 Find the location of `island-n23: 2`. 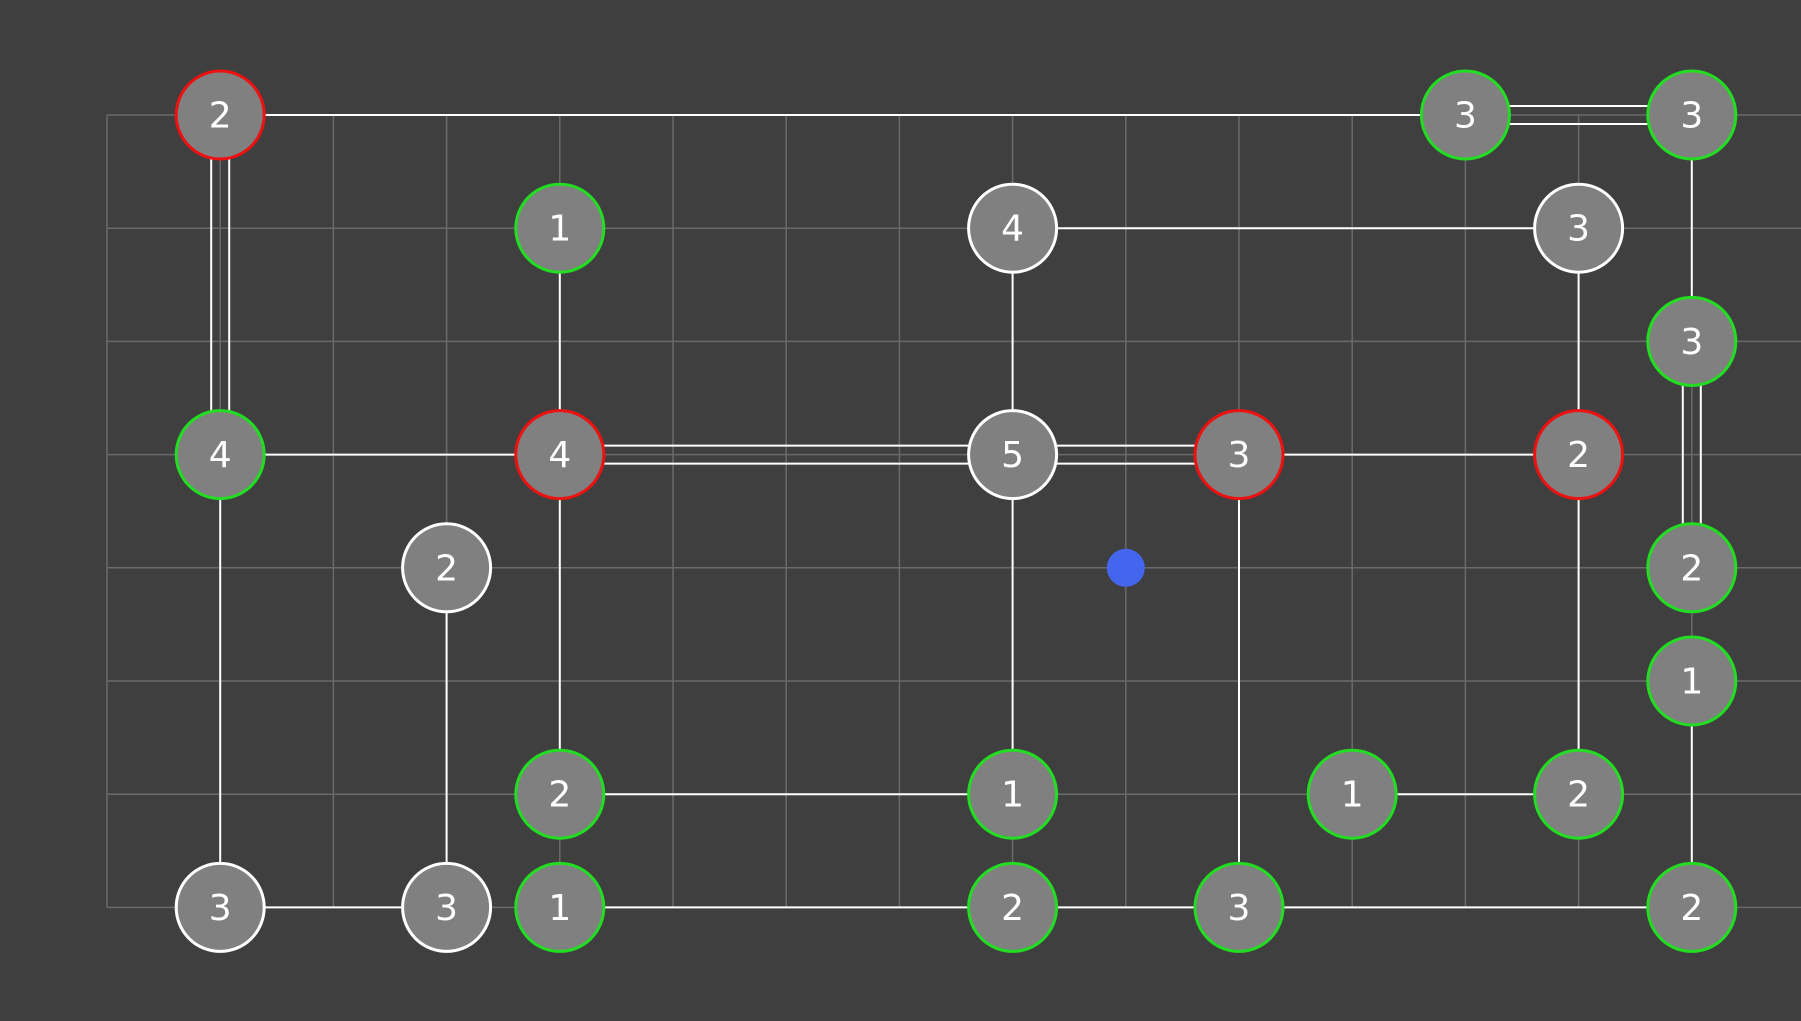

island-n23: 2 is located at coordinates (1013, 907).